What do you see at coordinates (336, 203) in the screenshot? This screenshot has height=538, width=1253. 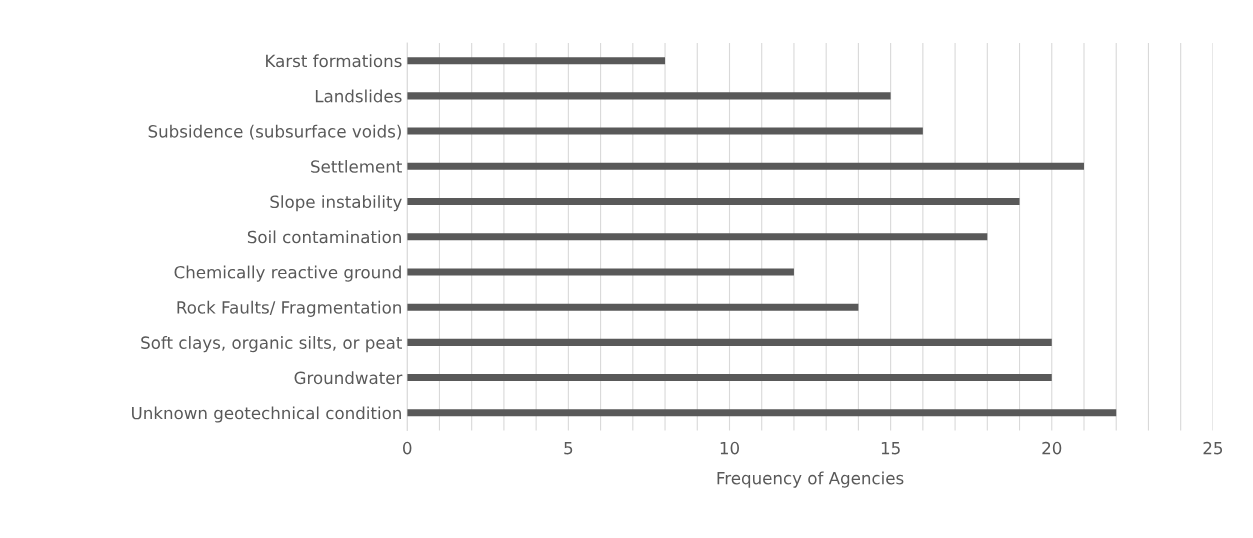 I see `y-tick-label: Slope instability` at bounding box center [336, 203].